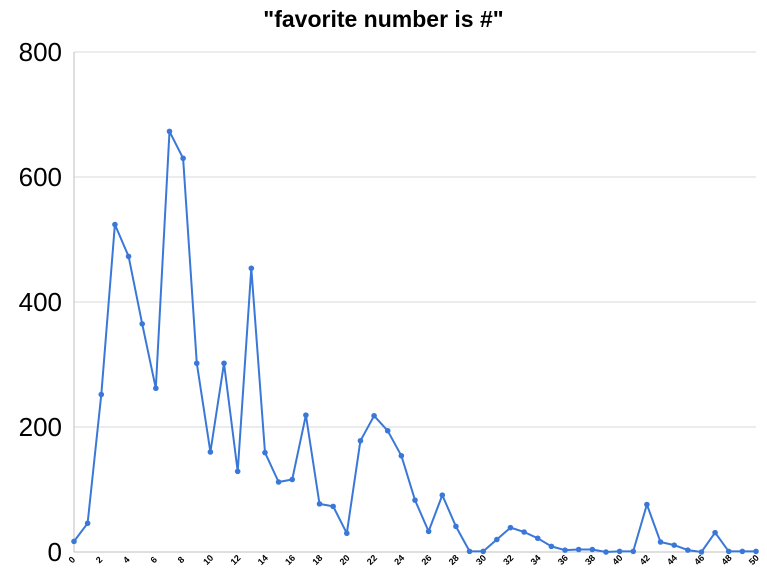 This screenshot has height=580, width=767. What do you see at coordinates (208, 560) in the screenshot?
I see `x-tick-label: 10` at bounding box center [208, 560].